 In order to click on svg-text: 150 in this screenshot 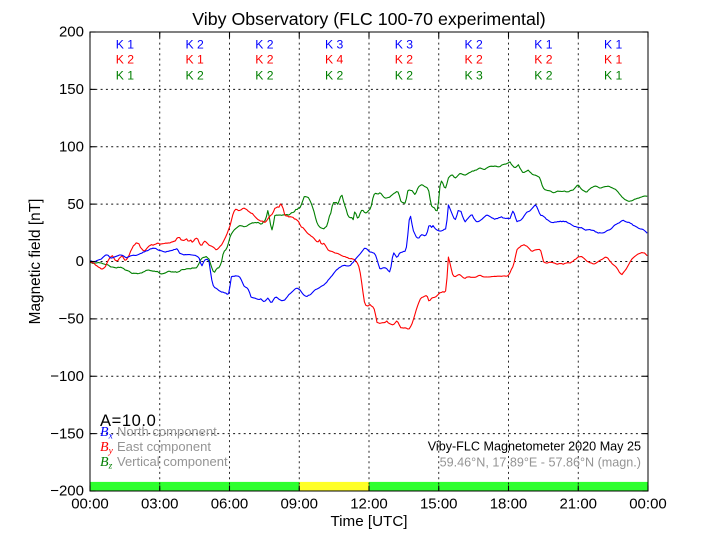, I will do `click(71, 89)`.